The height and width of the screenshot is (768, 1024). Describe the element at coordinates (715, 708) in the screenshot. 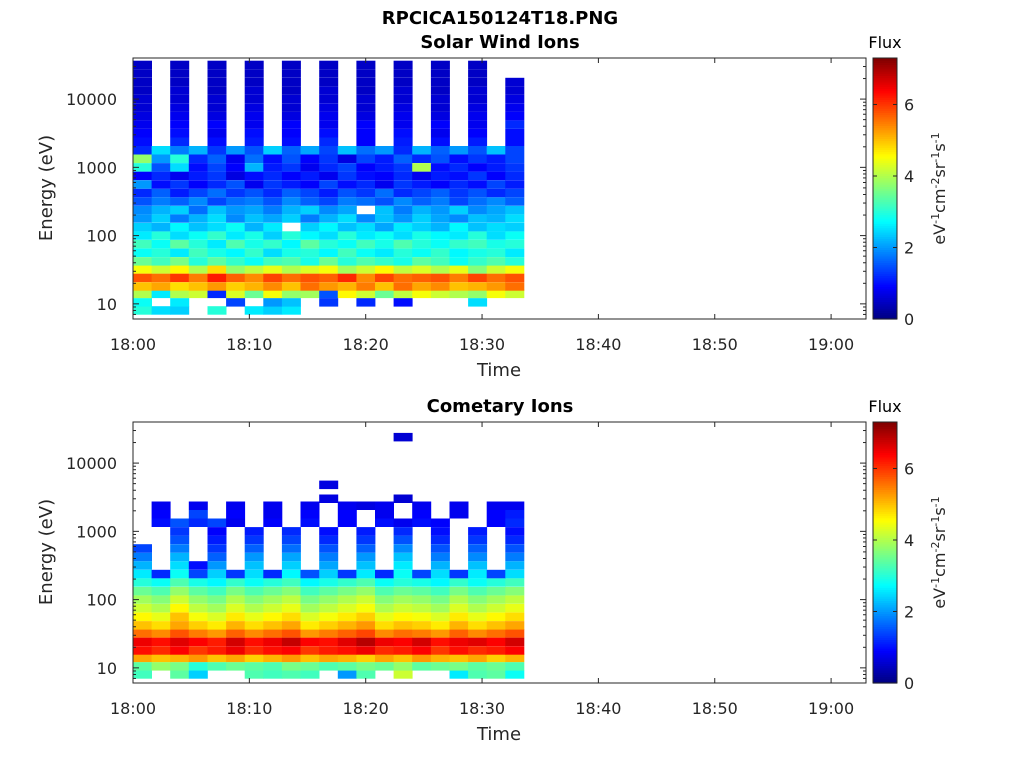

I see `x-tick-label: 18:50` at that location.